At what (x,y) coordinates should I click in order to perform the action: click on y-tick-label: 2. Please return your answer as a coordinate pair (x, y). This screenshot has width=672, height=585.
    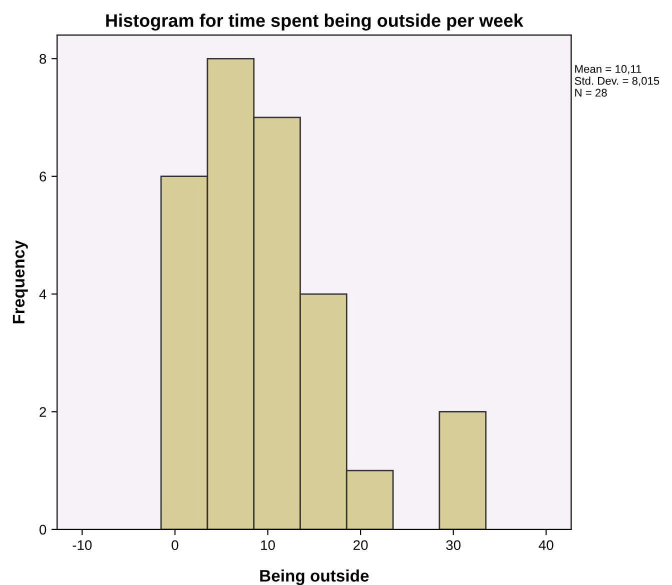
    Looking at the image, I should click on (43, 412).